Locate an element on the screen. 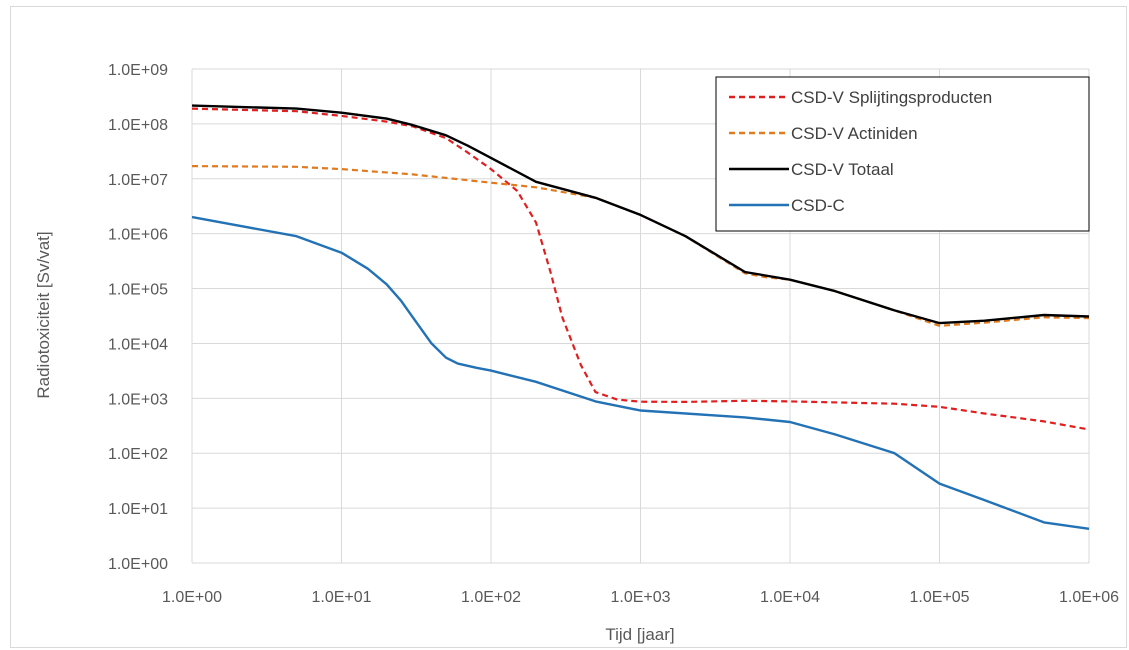 This screenshot has height=650, width=1129. y-tick-label: 1.0E+09 is located at coordinates (138, 70).